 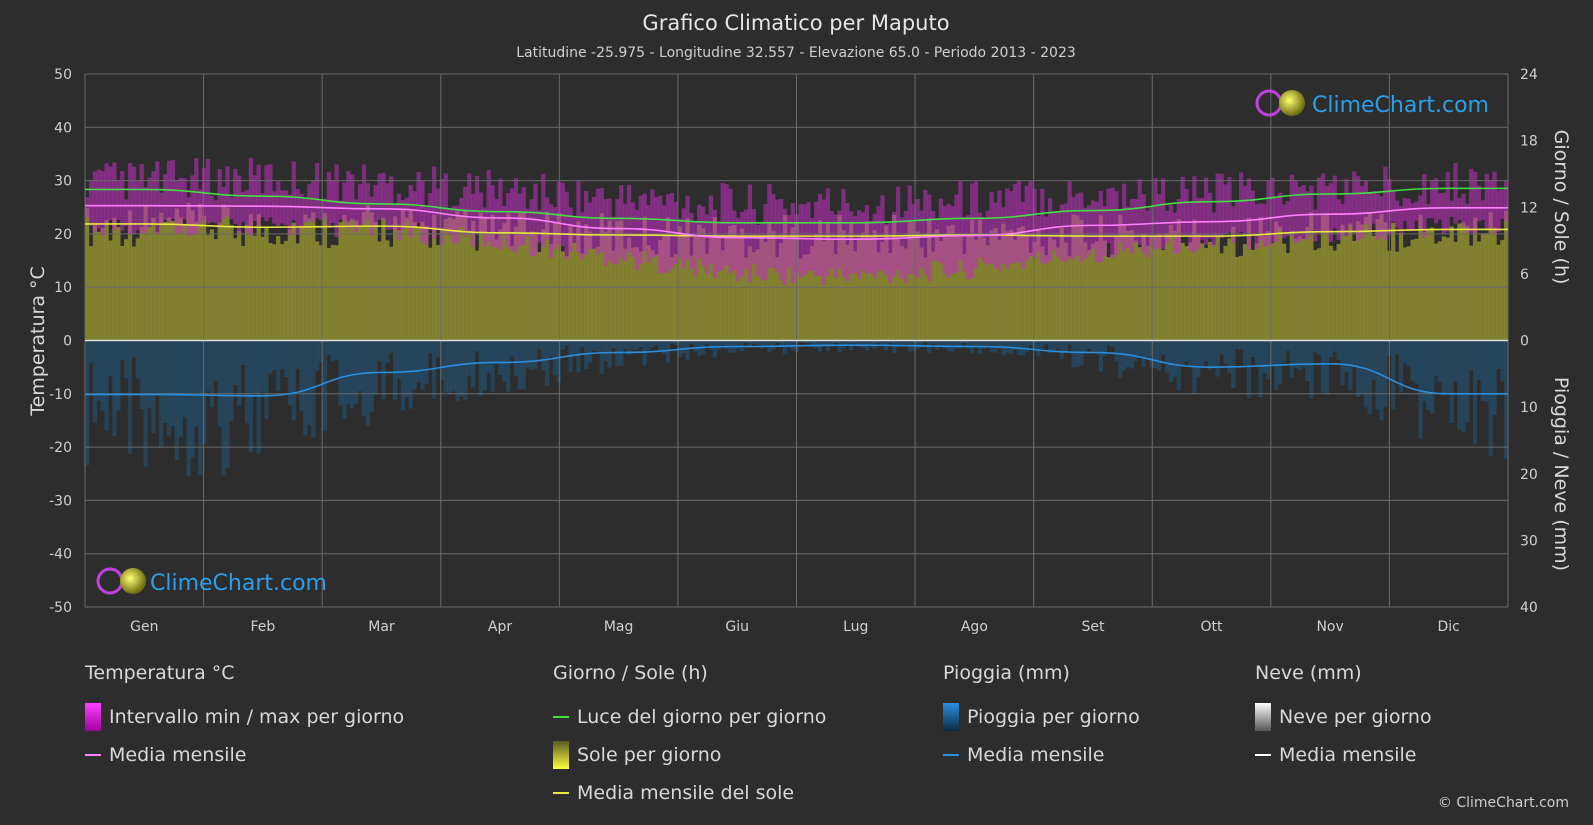 I want to click on legend-snow: Neve (mm) Neve per giorno Media mensile, so click(x=1343, y=718).